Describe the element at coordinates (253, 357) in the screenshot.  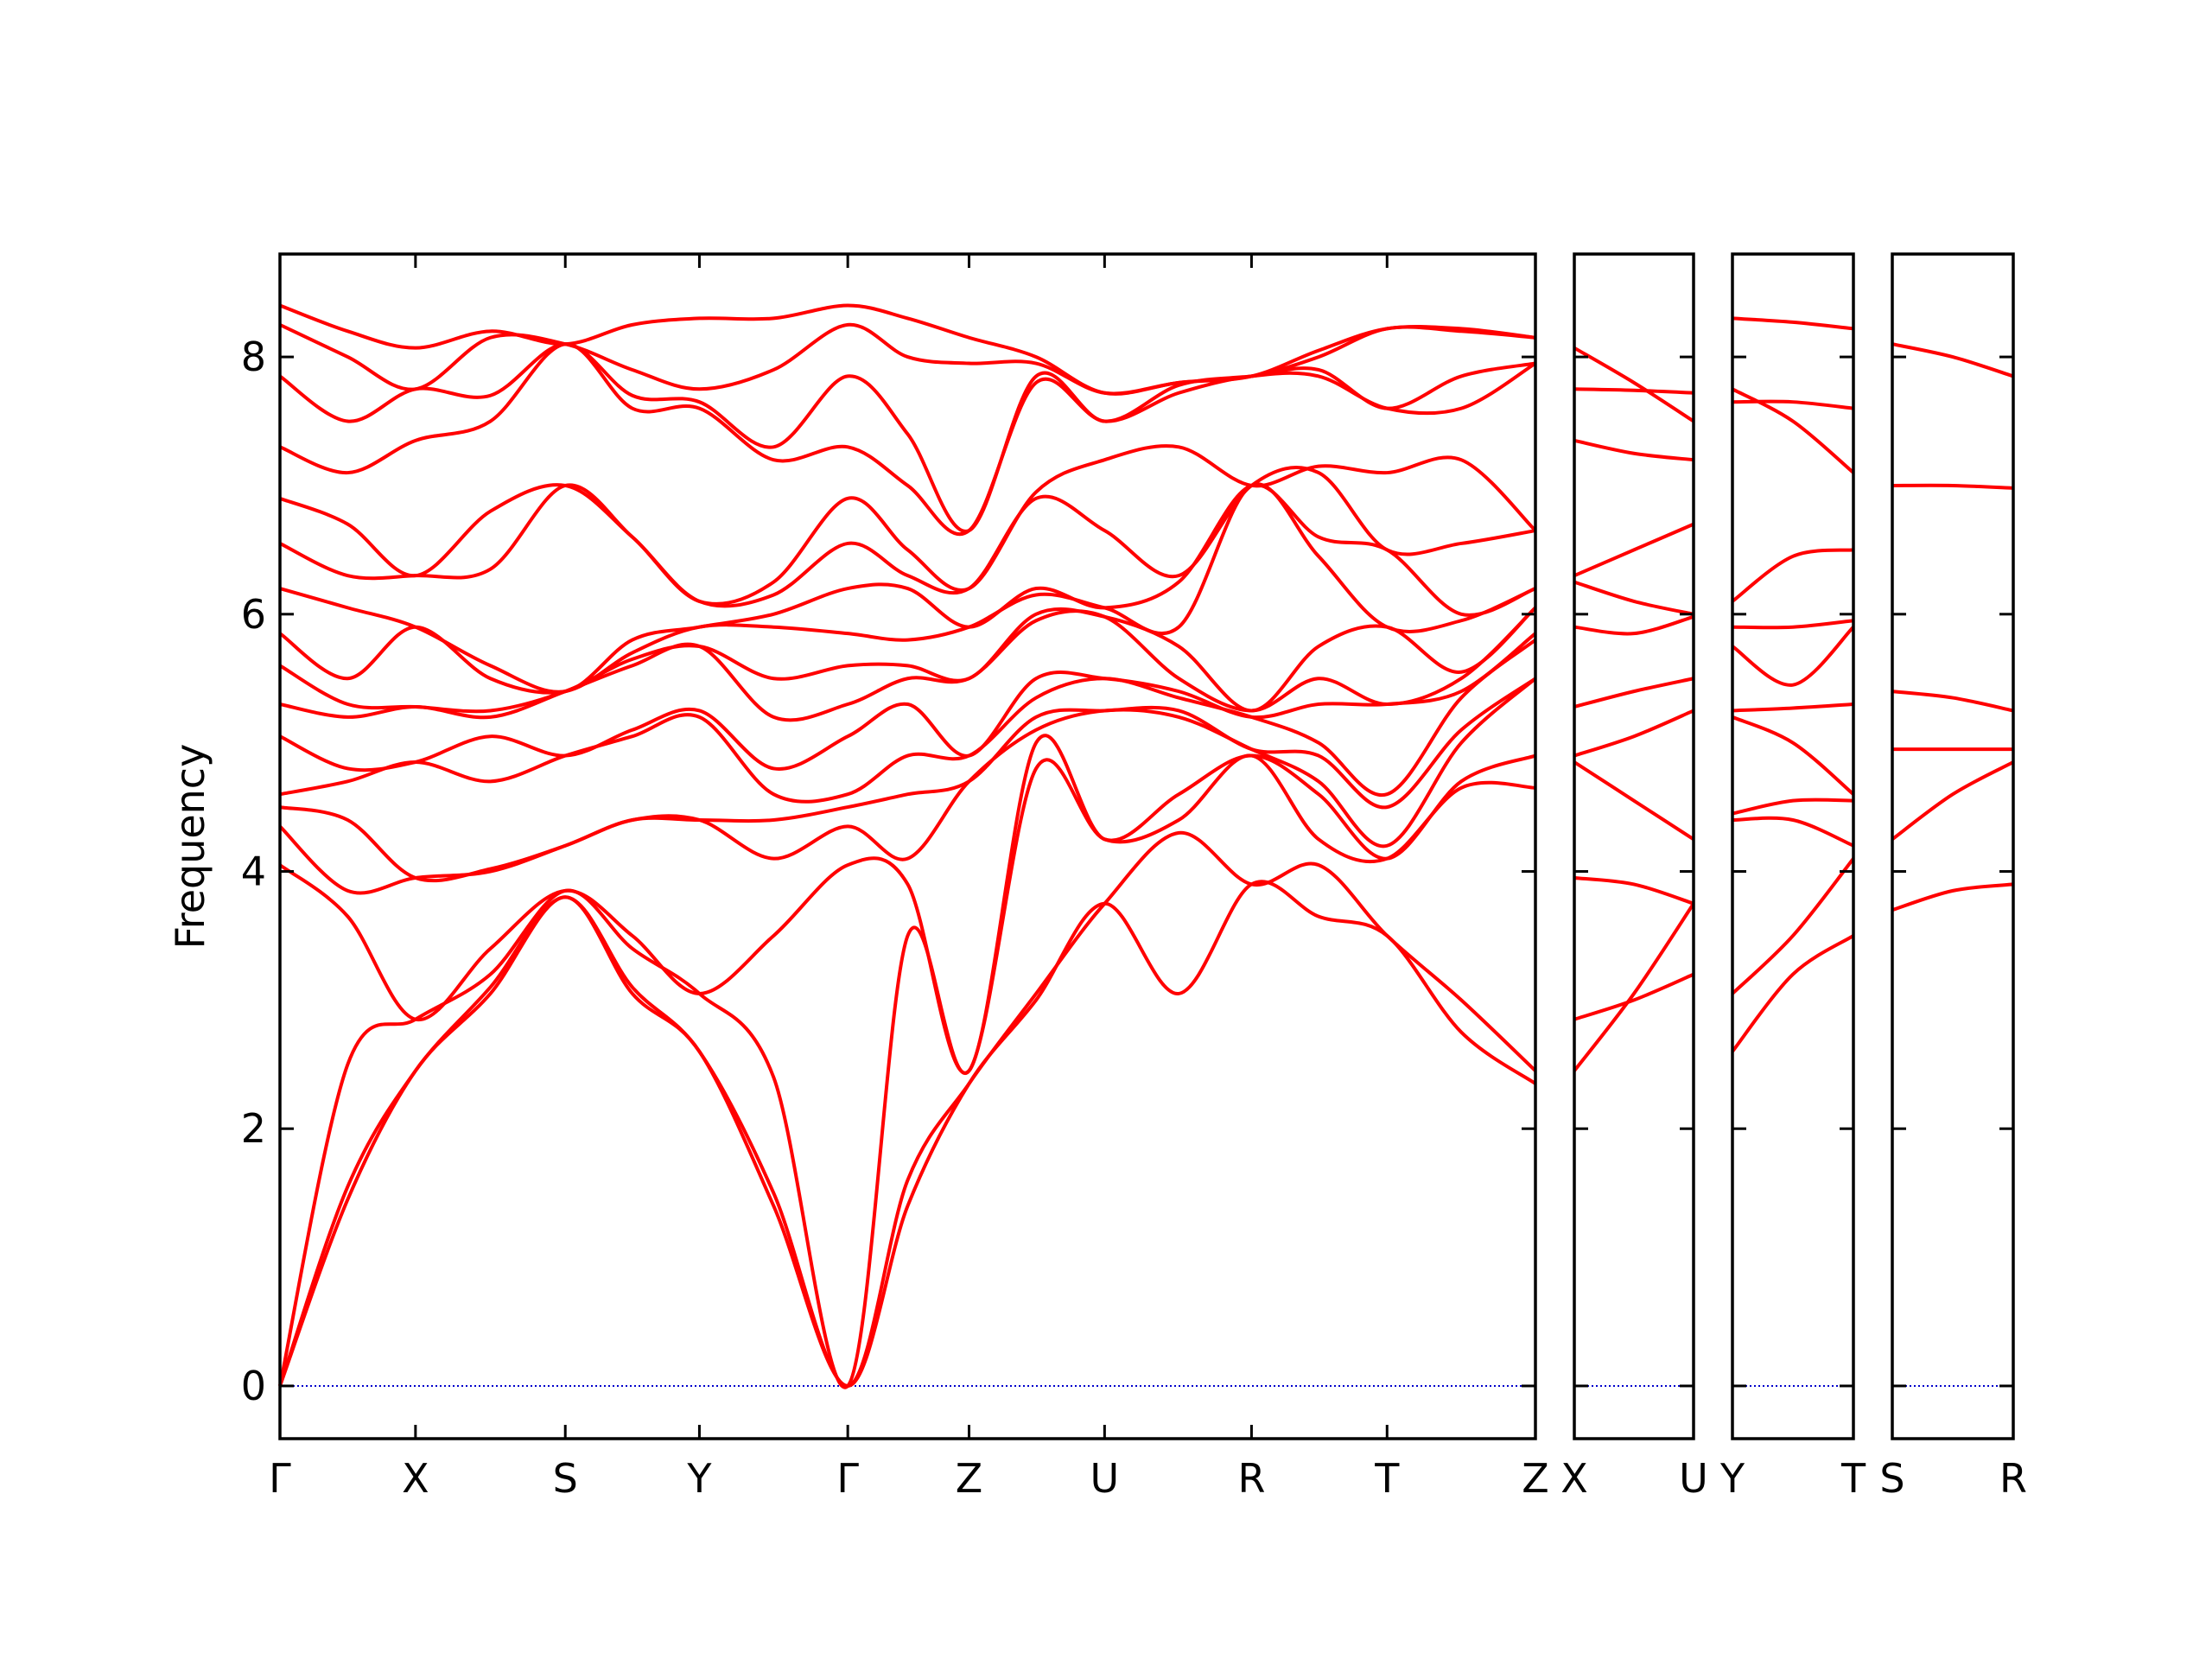
I see `y-tick-label: 8` at that location.